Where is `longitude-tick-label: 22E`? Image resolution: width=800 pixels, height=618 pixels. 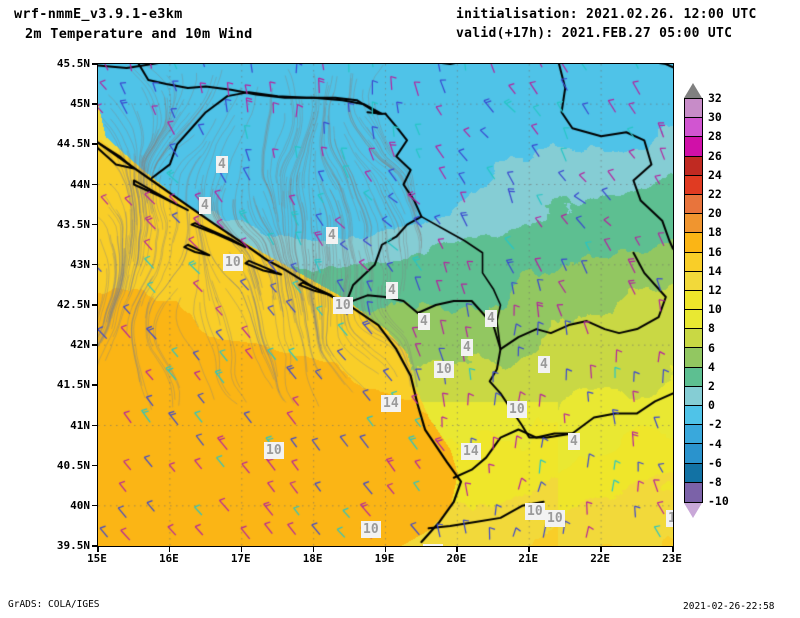 longitude-tick-label: 22E is located at coordinates (600, 558).